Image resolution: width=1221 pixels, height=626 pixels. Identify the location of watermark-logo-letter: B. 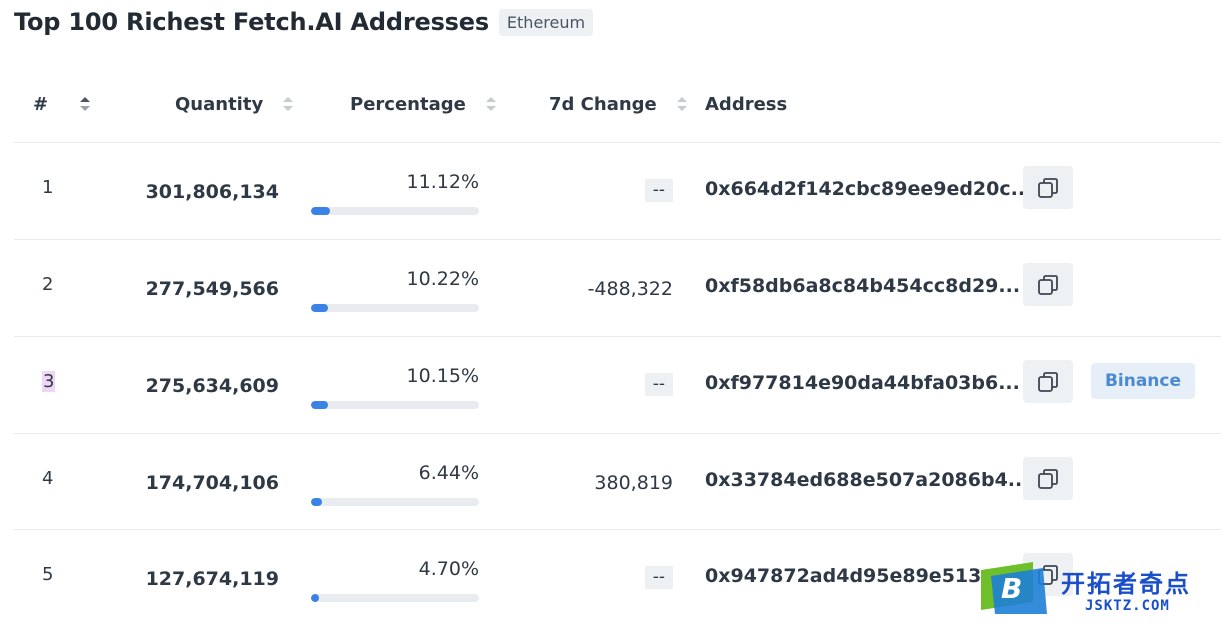
(1011, 588).